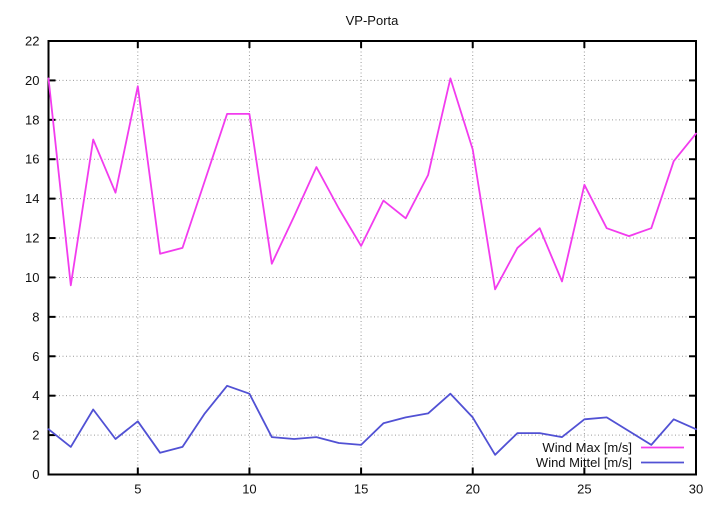  What do you see at coordinates (587, 447) in the screenshot?
I see `legend-label-wind-max: Wind Max [m/s]` at bounding box center [587, 447].